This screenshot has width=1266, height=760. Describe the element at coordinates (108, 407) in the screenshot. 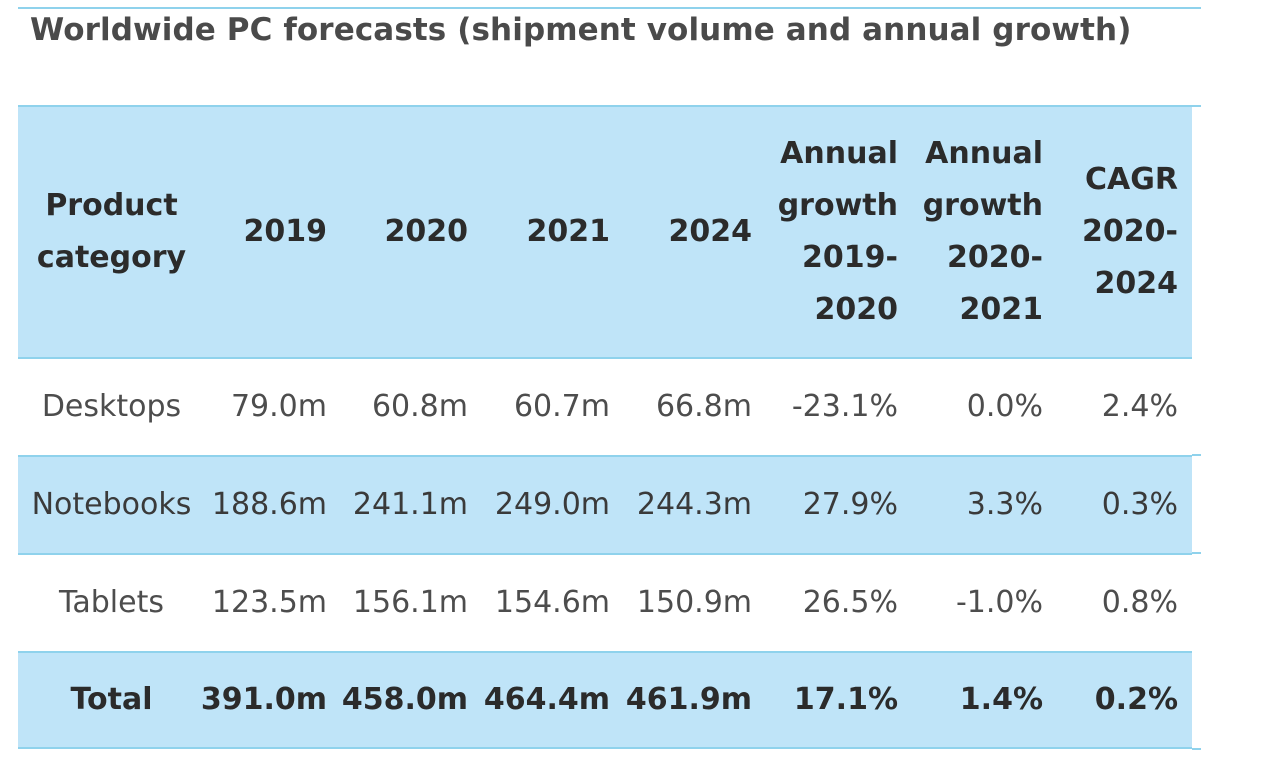

I see `row-category: Desktops` at that location.